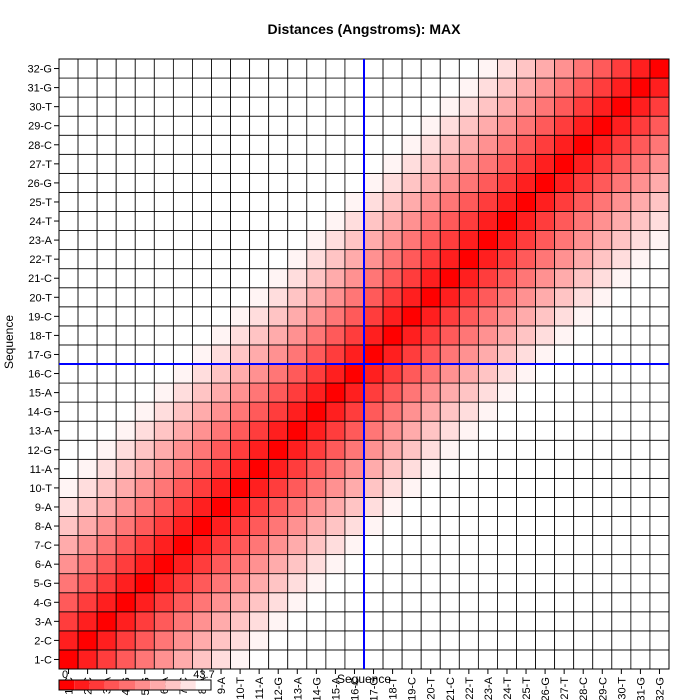 This screenshot has width=700, height=700. I want to click on y-tick-label: 29-C, so click(40, 127).